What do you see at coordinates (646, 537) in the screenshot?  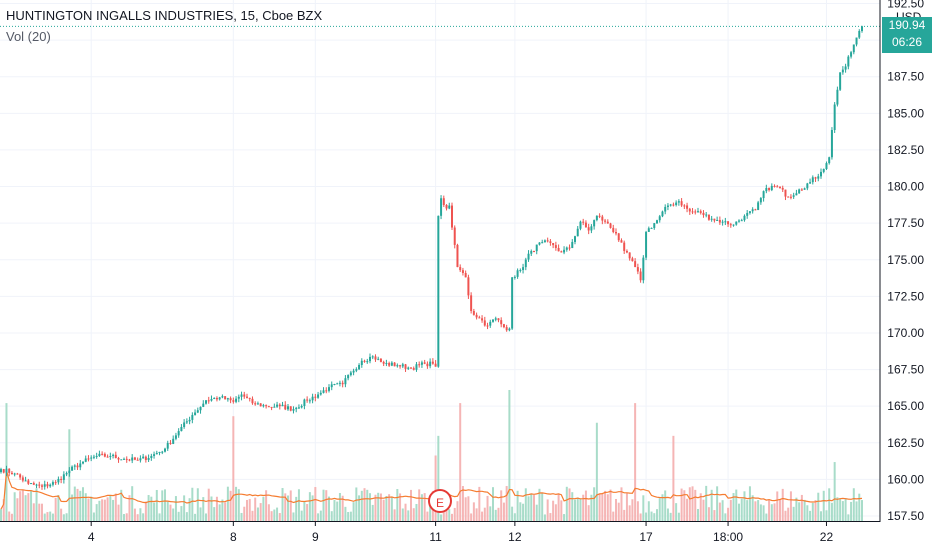 I see `time-tick-label: 17` at bounding box center [646, 537].